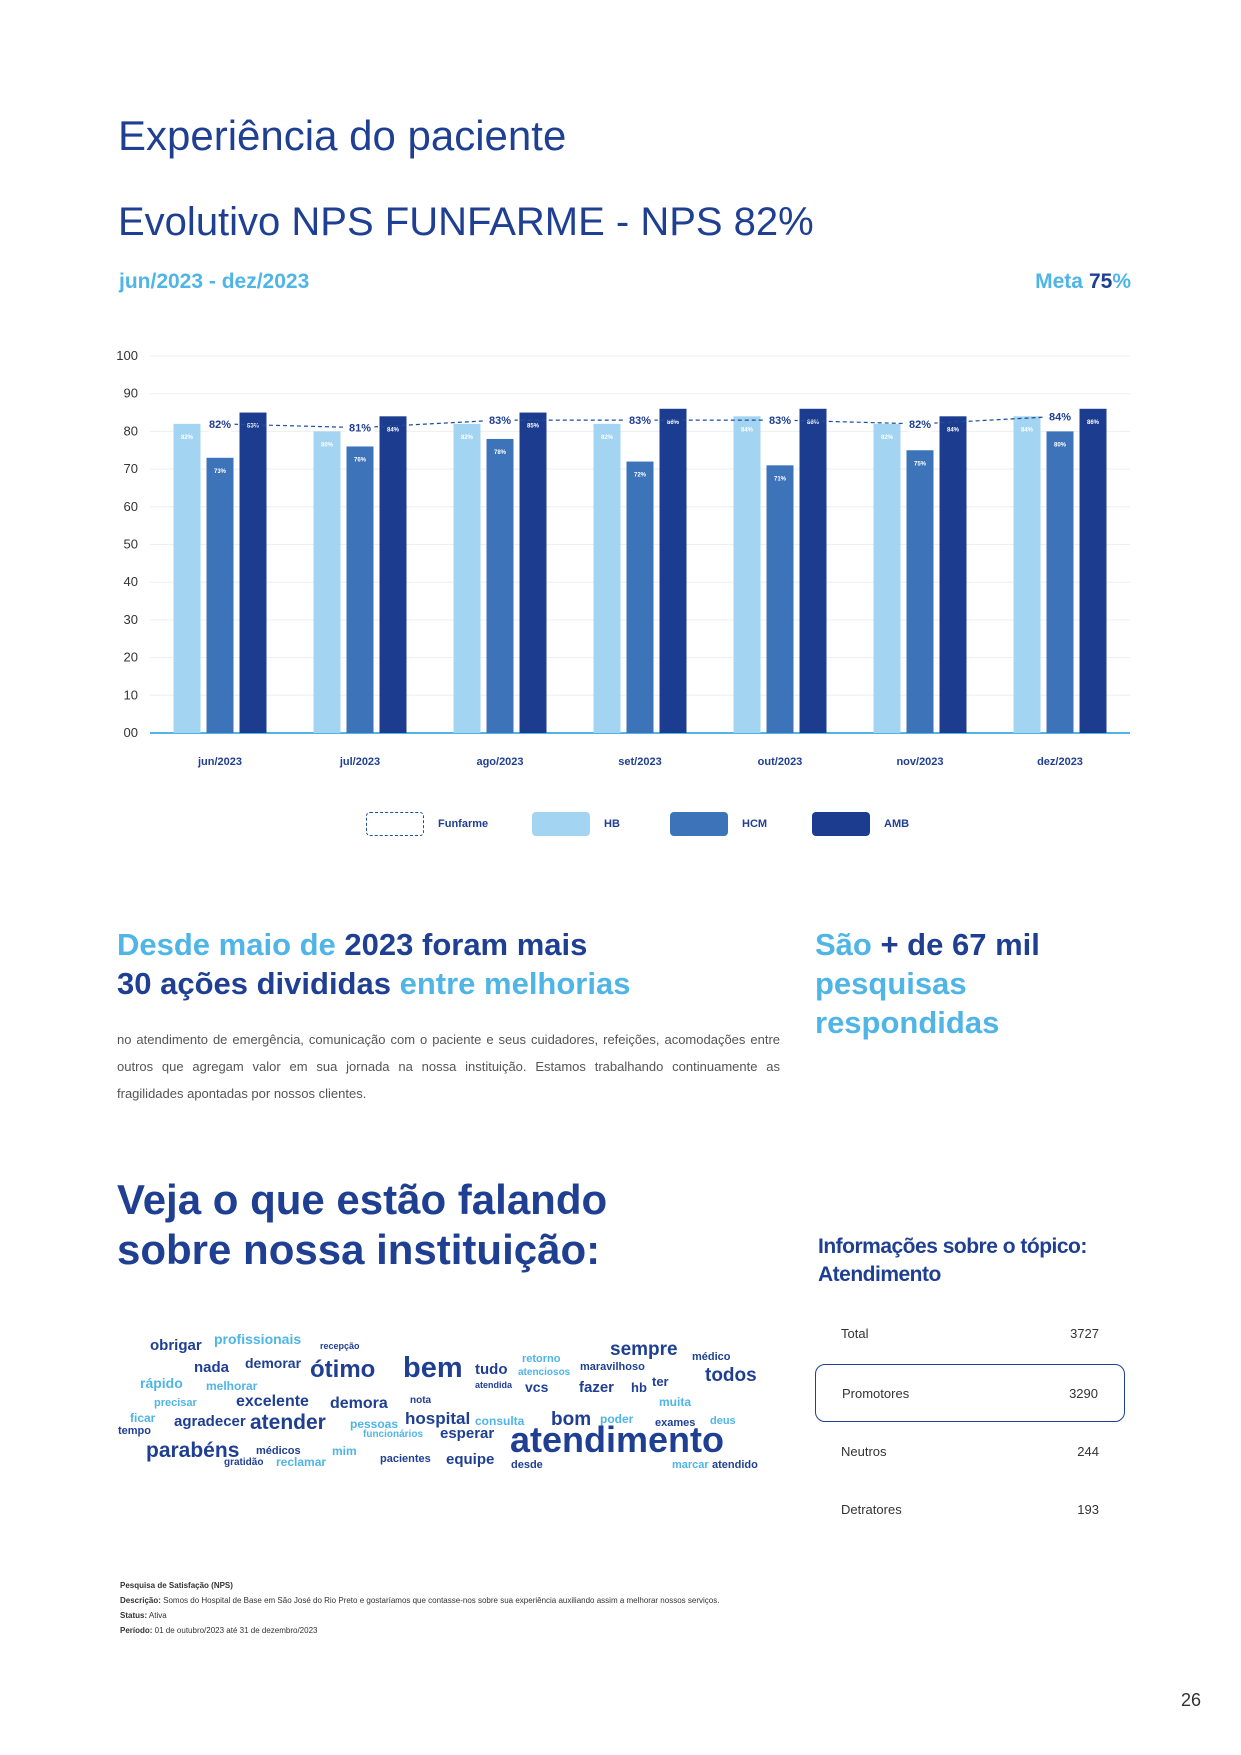 The image size is (1241, 1755). I want to click on surveys-heading: São + de 67 mil pesquisas respondidas, so click(927, 983).